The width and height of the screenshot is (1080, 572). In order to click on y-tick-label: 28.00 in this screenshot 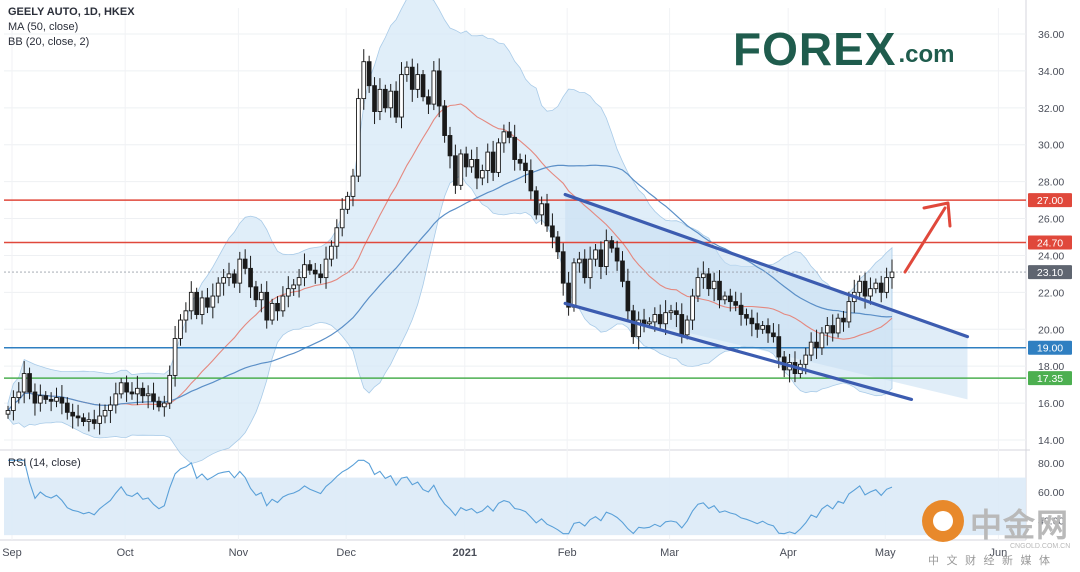, I will do `click(1051, 183)`.